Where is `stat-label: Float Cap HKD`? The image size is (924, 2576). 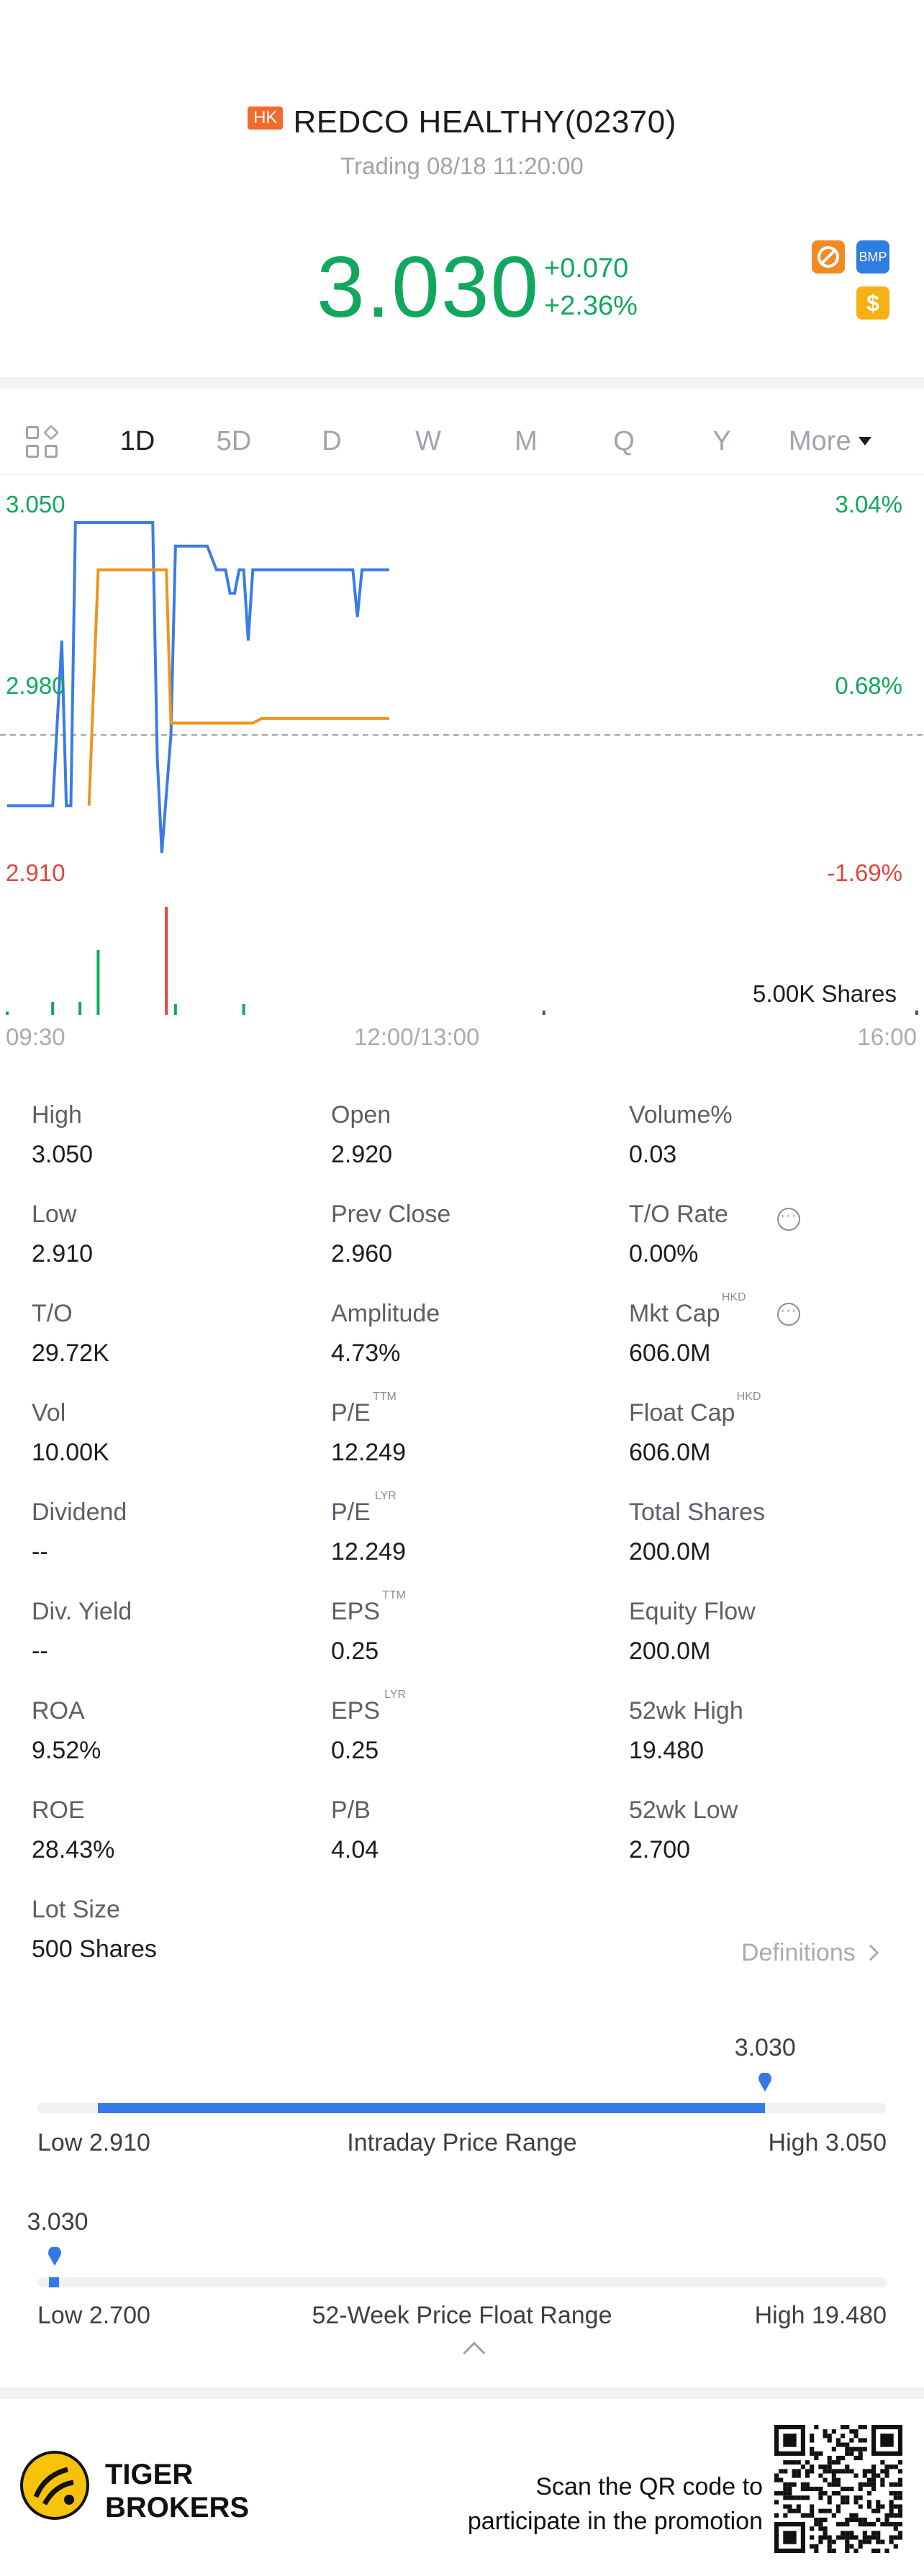
stat-label: Float Cap HKD is located at coordinates (695, 1409).